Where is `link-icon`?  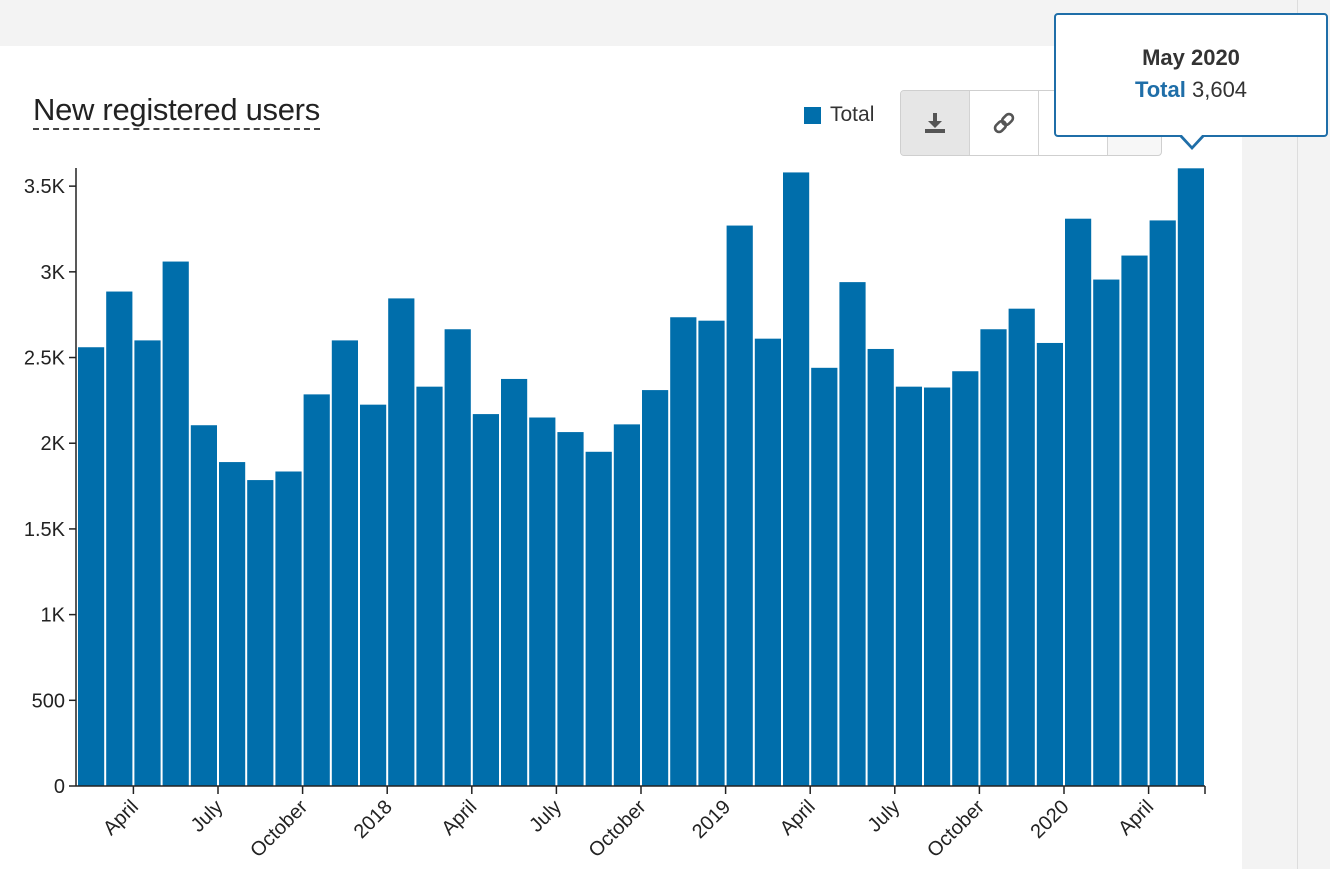 link-icon is located at coordinates (1004, 123).